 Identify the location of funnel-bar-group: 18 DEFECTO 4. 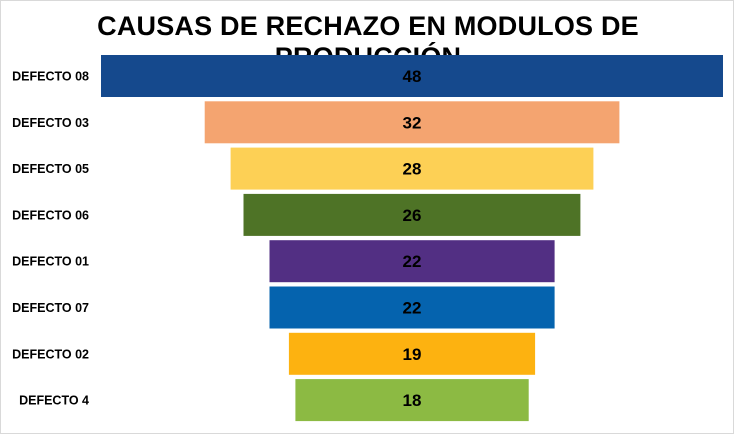
(274, 400).